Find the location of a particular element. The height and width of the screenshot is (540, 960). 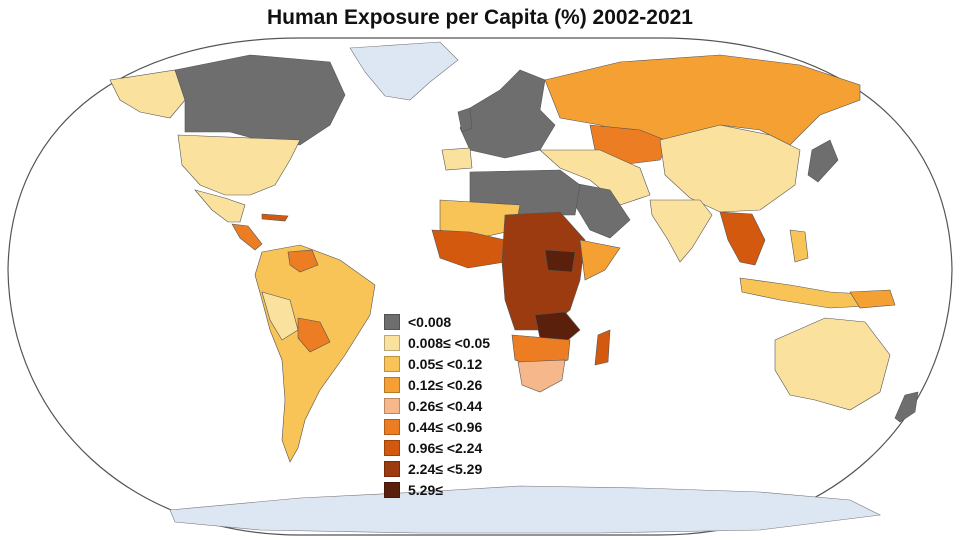

venezuela-shape is located at coordinates (303, 261).